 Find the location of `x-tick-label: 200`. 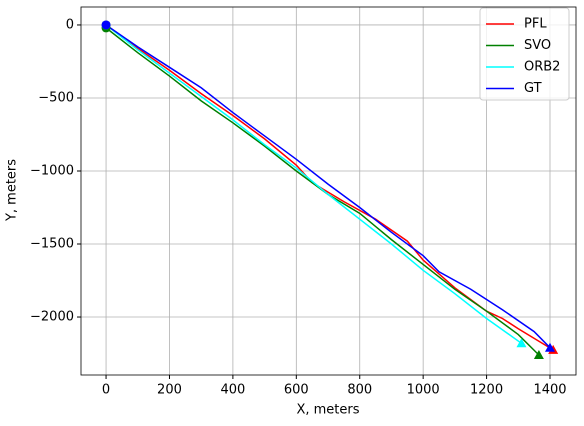

x-tick-label: 200 is located at coordinates (169, 390).